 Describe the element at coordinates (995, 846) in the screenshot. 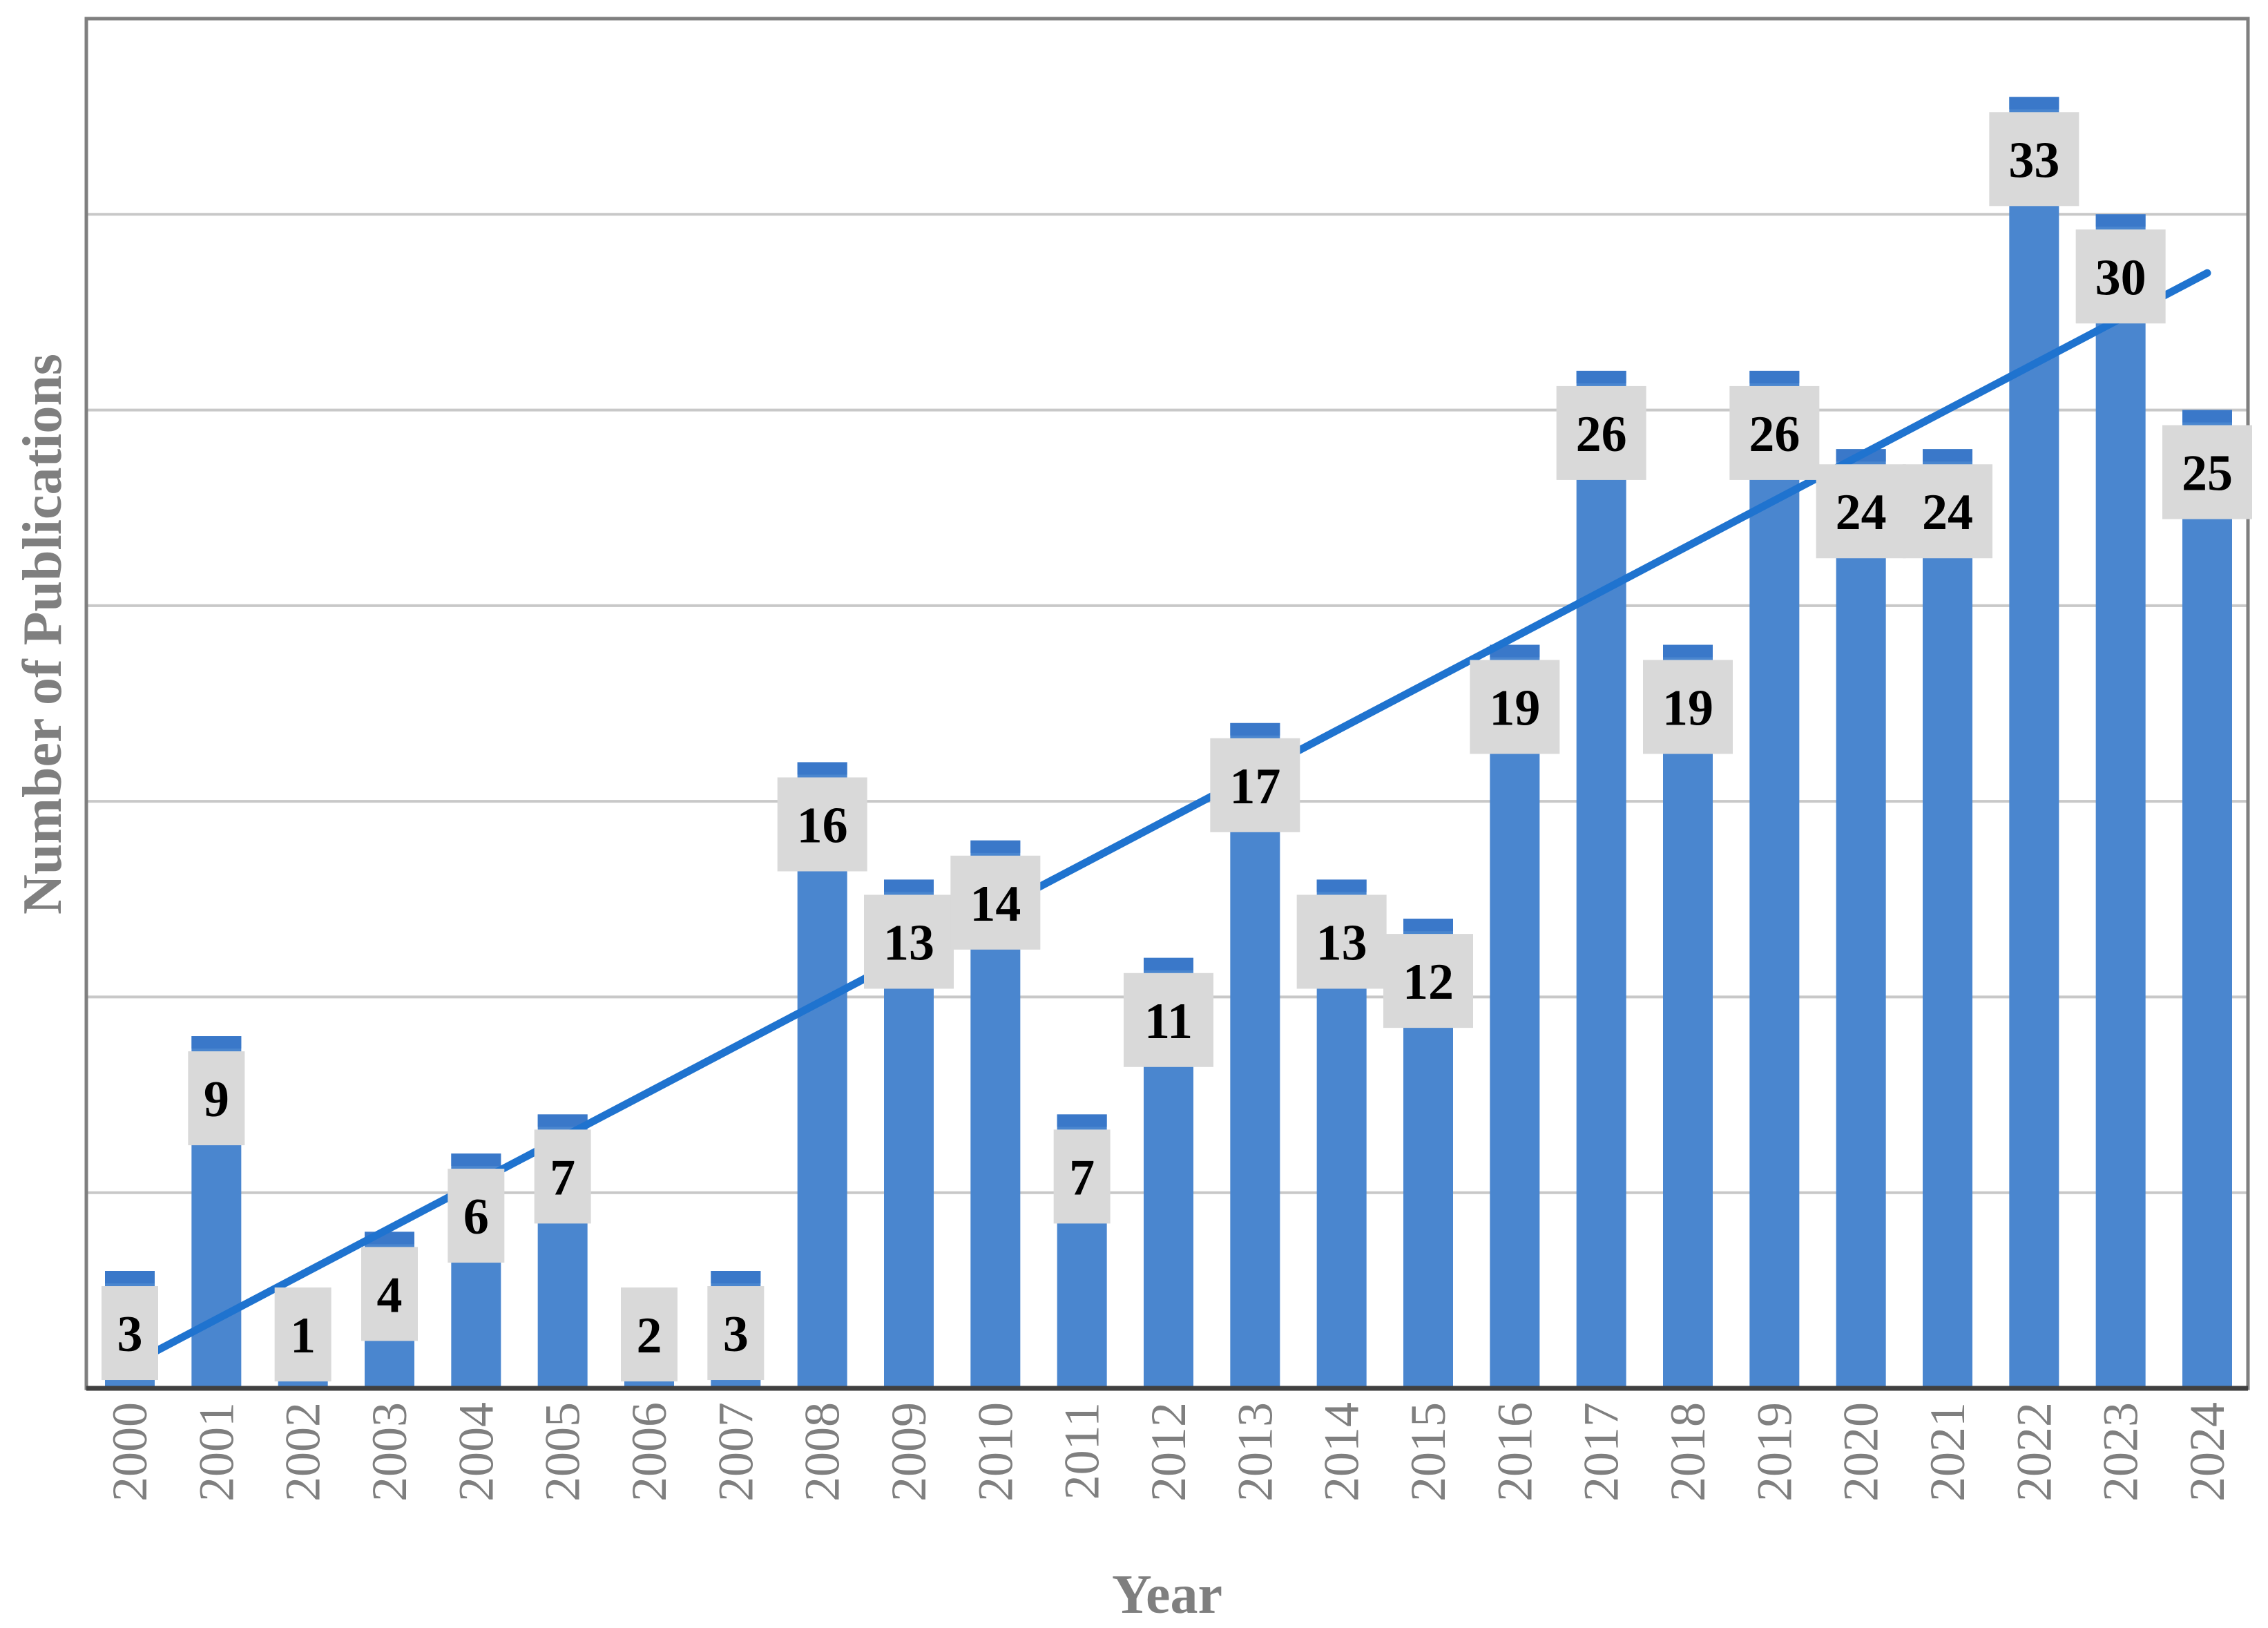

I see `bar-cap-2010` at that location.